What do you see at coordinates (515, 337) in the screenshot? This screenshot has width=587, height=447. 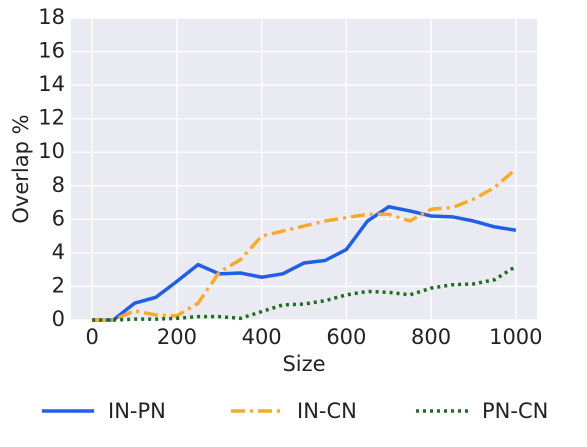 I see `x-tick-label: 1000` at bounding box center [515, 337].